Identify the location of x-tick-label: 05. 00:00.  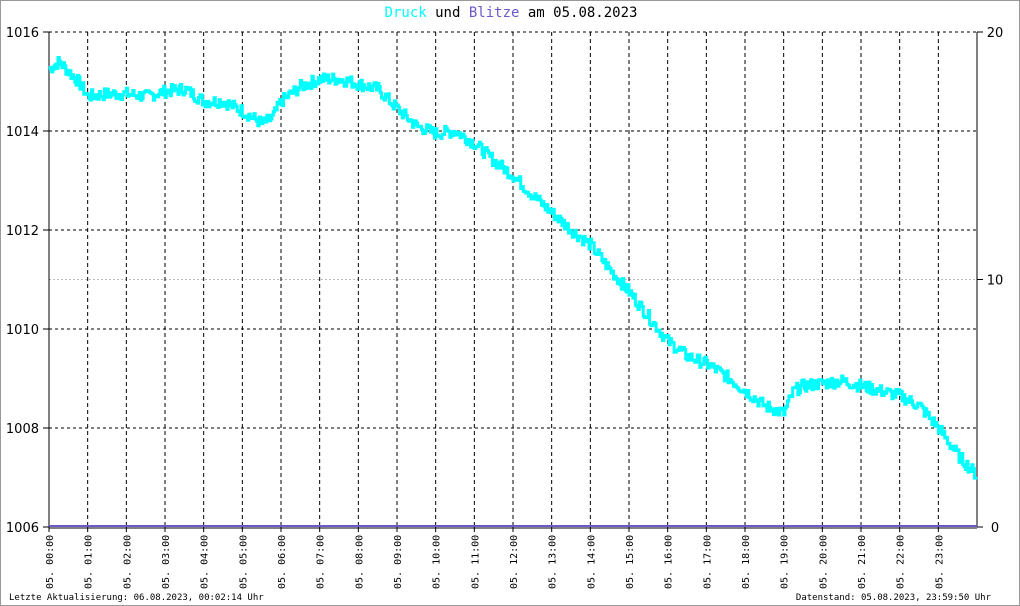
(50, 562).